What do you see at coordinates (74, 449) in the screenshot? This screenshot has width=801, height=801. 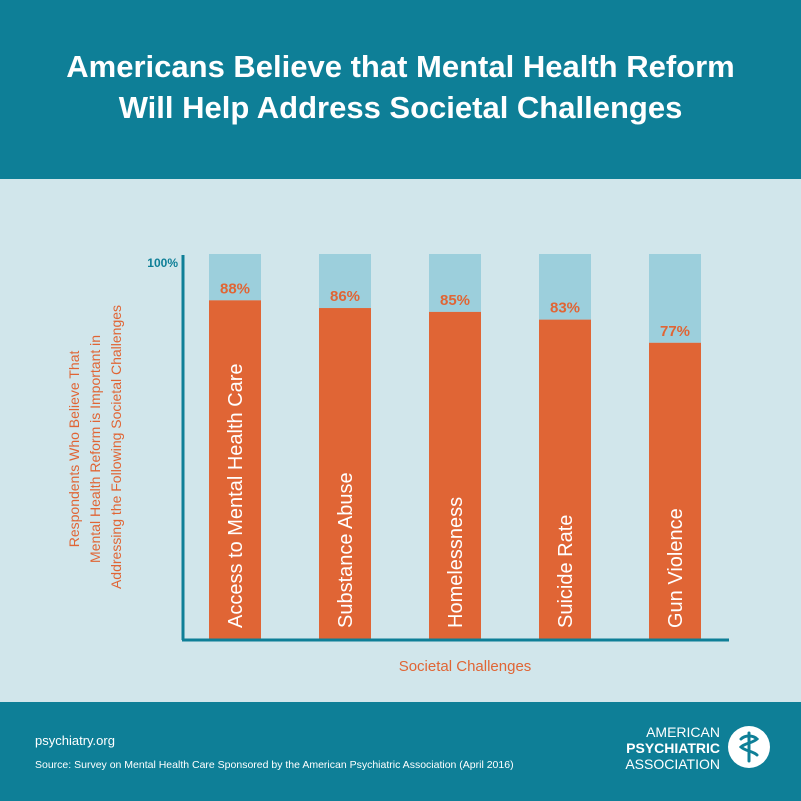 I see `y-axis-label-line-1: Respondents Who Believe That` at bounding box center [74, 449].